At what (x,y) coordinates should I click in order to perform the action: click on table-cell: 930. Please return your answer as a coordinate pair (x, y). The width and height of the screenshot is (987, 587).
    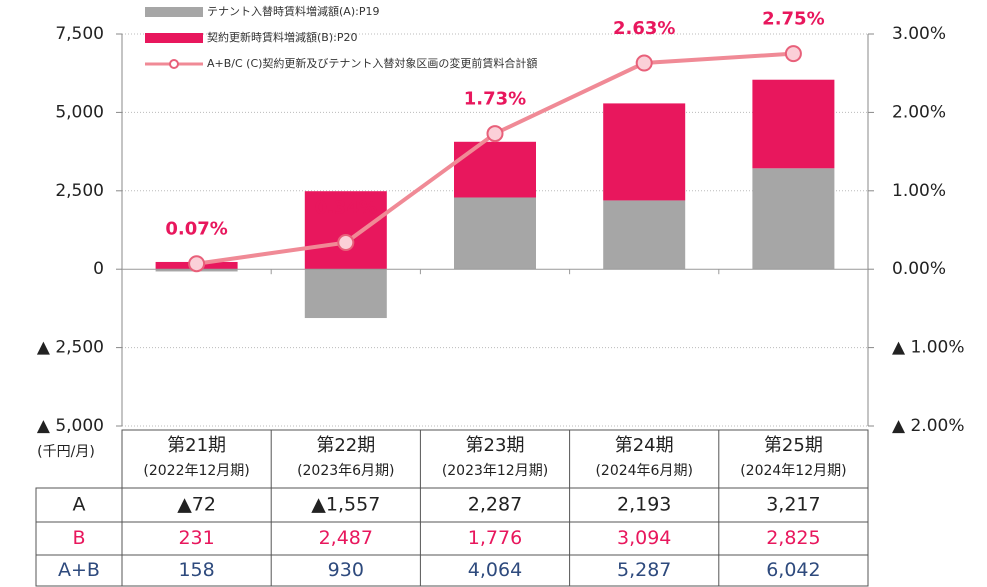
    Looking at the image, I should click on (346, 570).